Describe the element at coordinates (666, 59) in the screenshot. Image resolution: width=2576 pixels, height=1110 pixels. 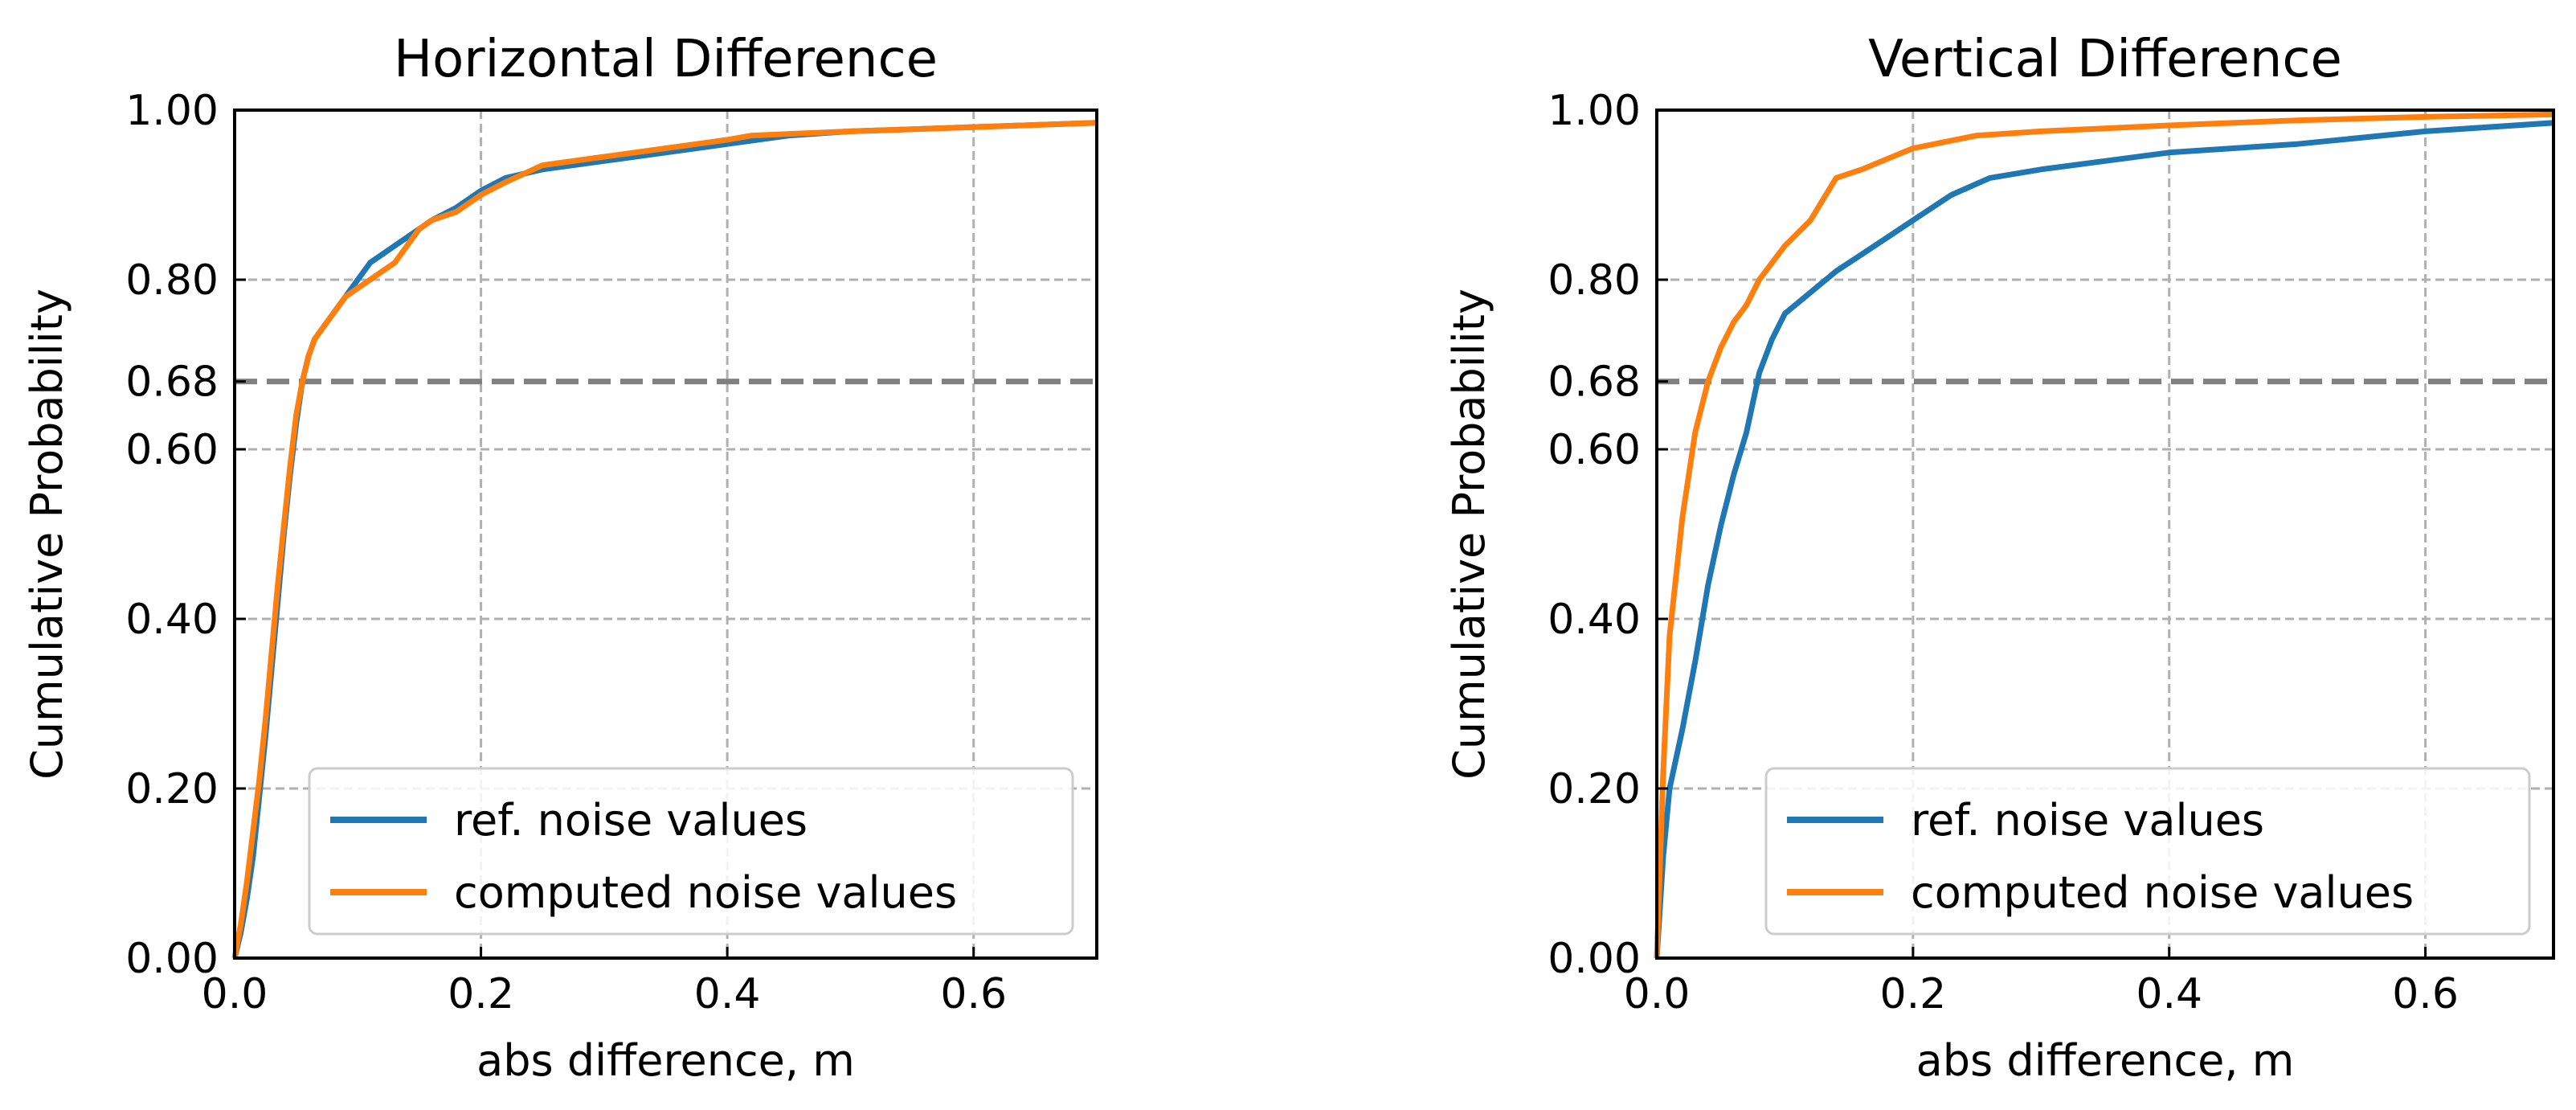
I see `chart-title: Horizontal Difference` at that location.